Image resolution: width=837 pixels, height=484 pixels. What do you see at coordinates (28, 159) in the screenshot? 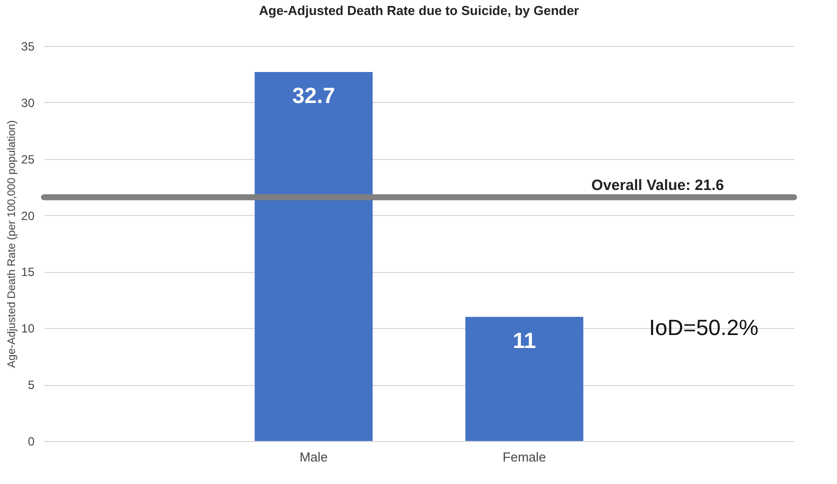
I see `y-tick-label: 25` at bounding box center [28, 159].